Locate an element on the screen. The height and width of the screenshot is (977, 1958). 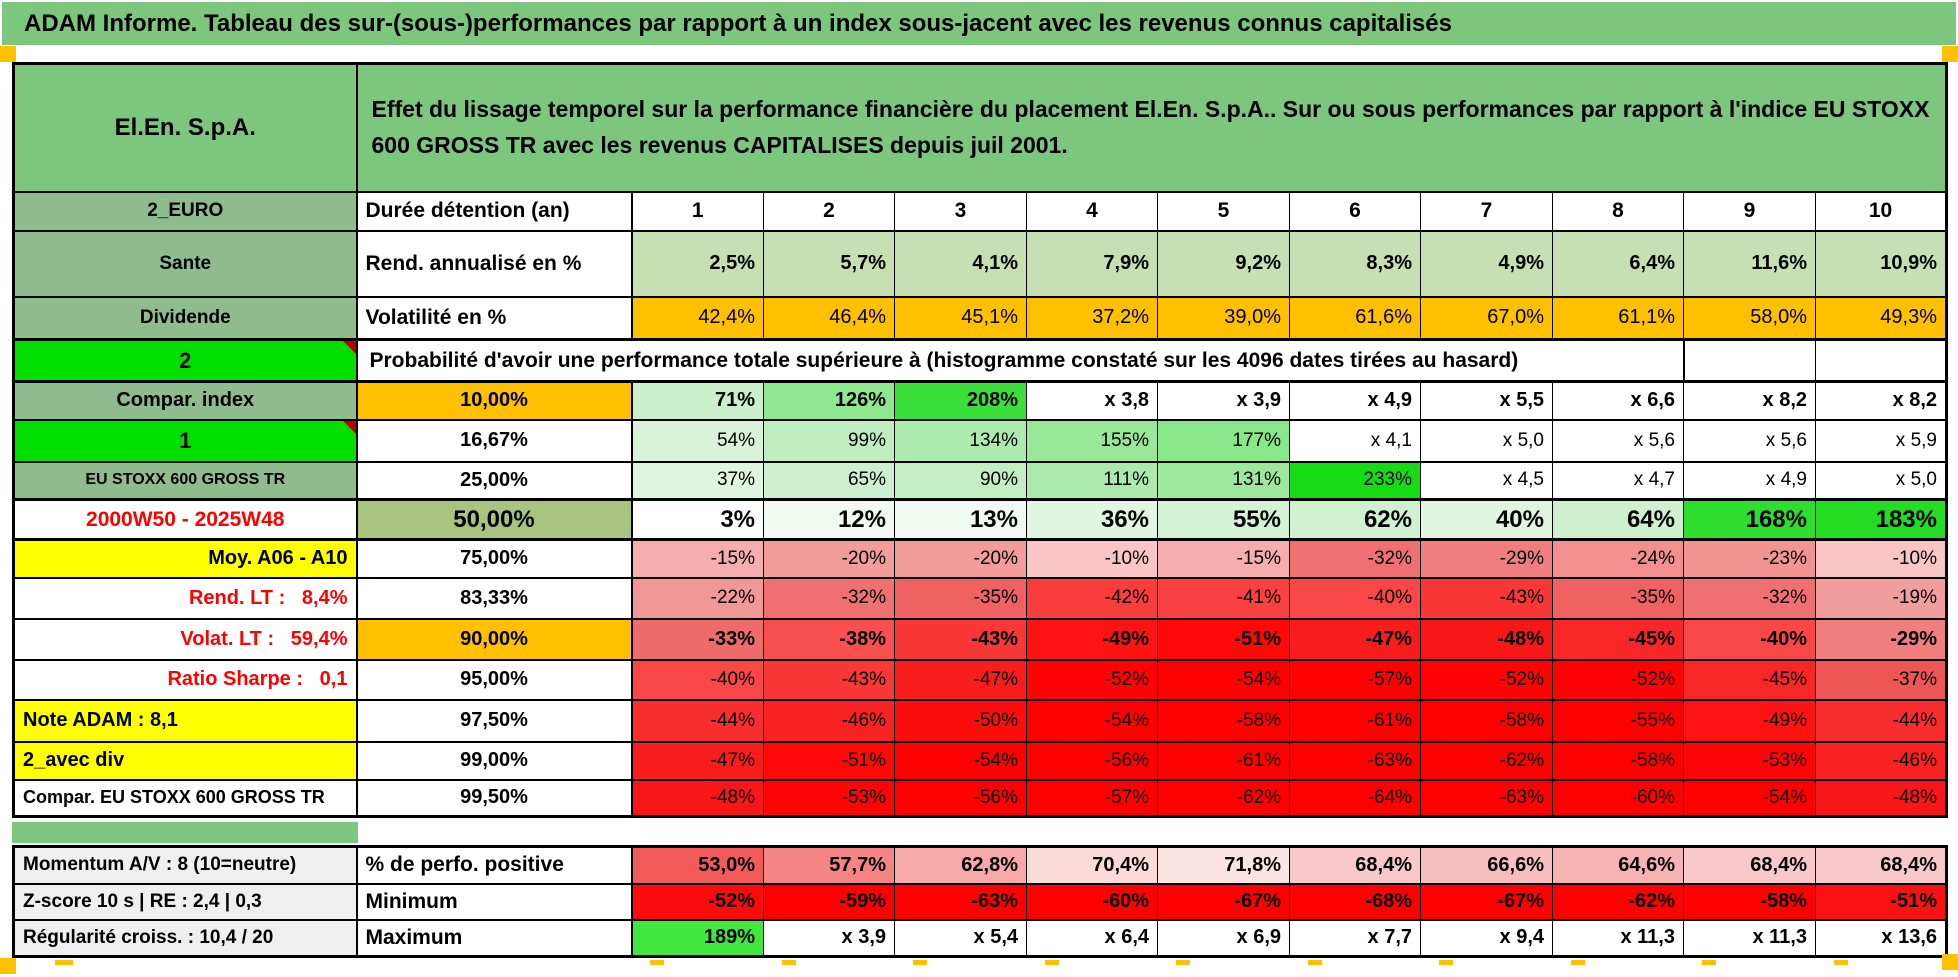
data-cell-p25-col10: x 5,0 is located at coordinates (1881, 480).